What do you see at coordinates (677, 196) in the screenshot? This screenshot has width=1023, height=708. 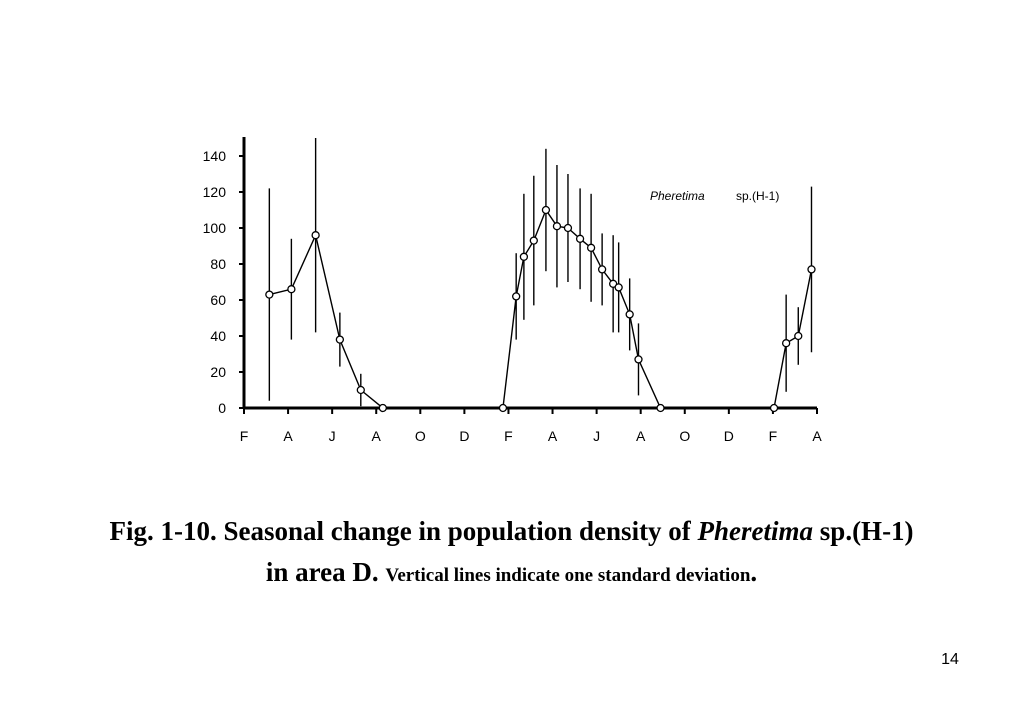 I see `legend-genus: Pheretima` at bounding box center [677, 196].